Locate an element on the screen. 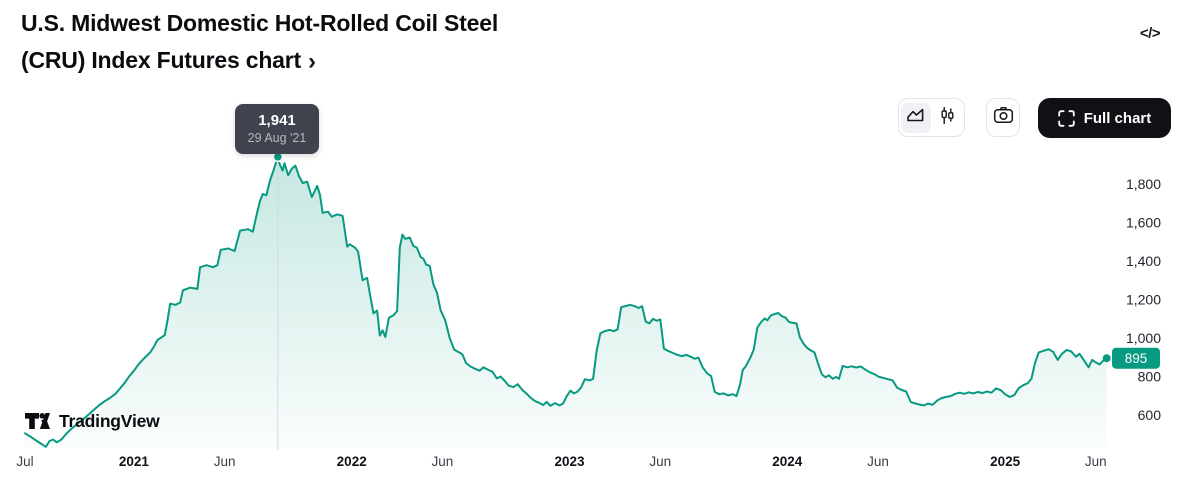  chart-type-segmented-control is located at coordinates (931, 117).